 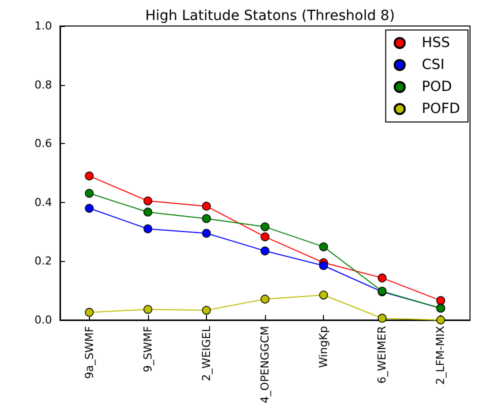 I want to click on y-tick-label: 1.0, so click(x=43, y=26).